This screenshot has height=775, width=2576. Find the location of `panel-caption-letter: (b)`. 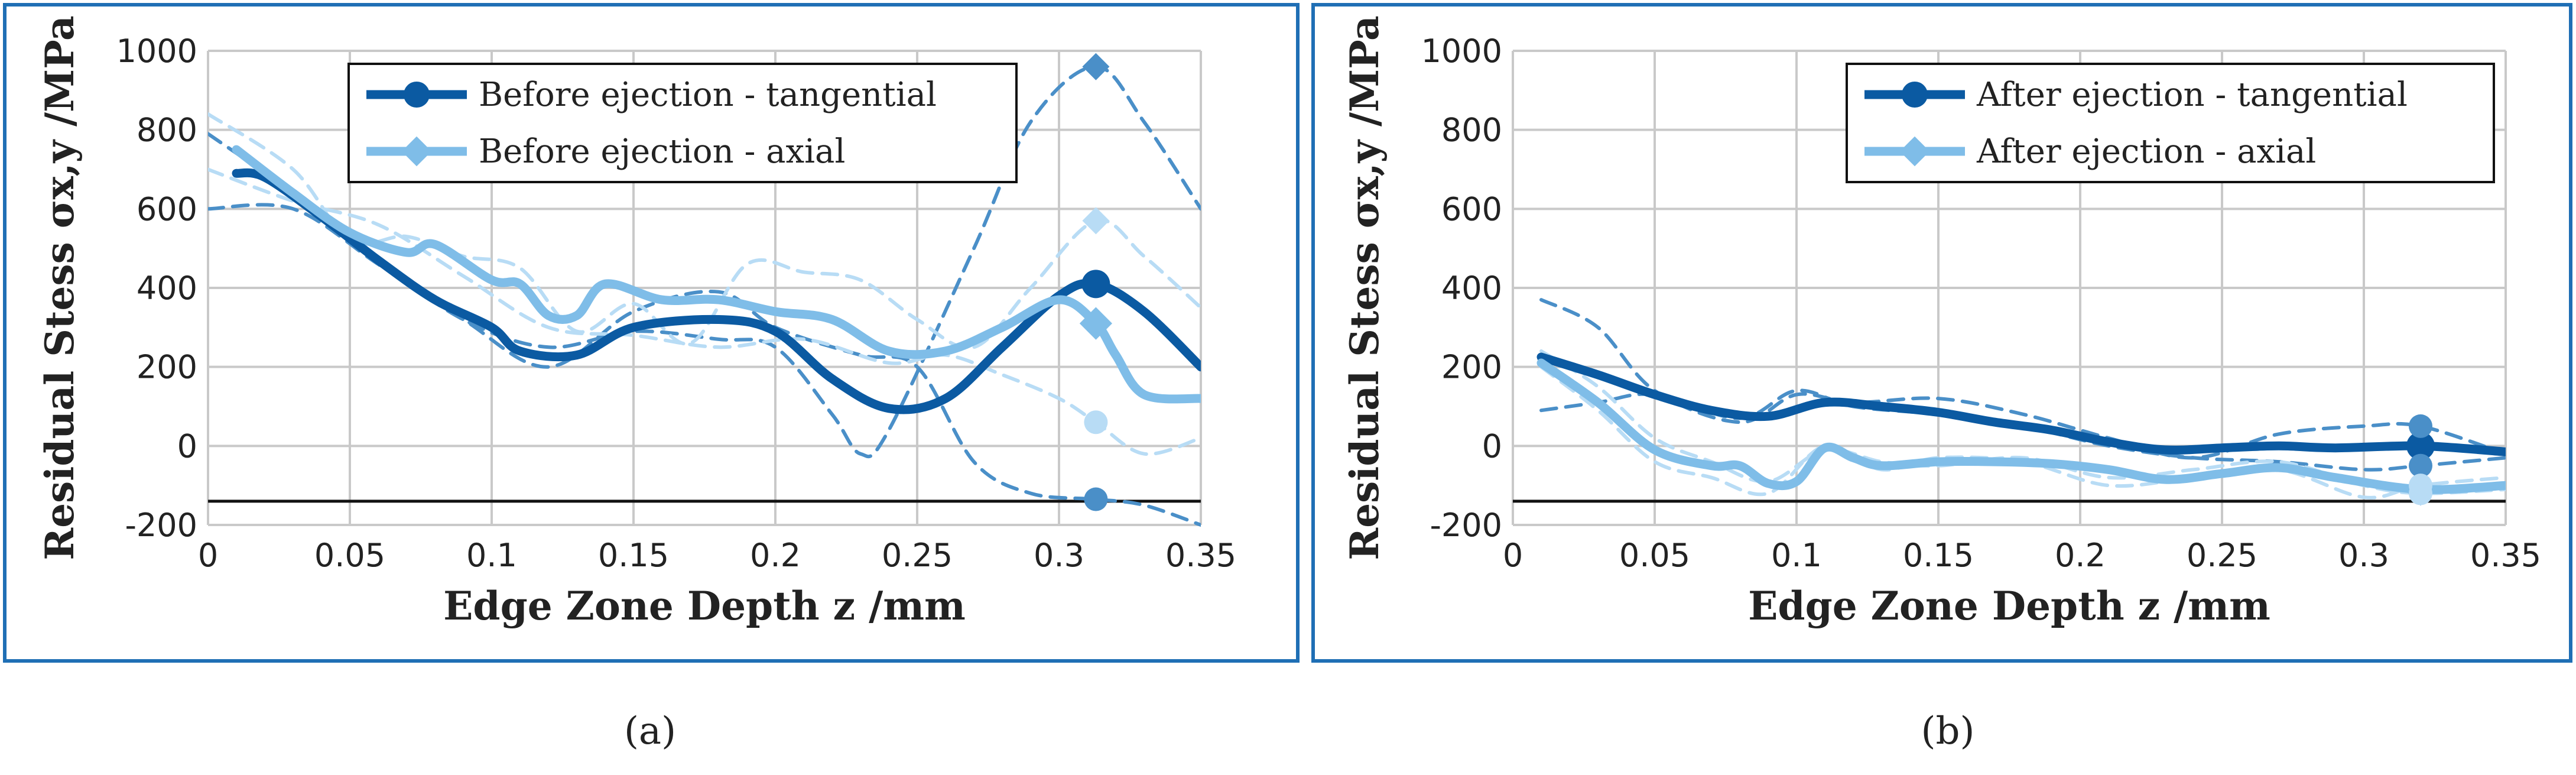

panel-caption-letter: (b) is located at coordinates (1948, 731).